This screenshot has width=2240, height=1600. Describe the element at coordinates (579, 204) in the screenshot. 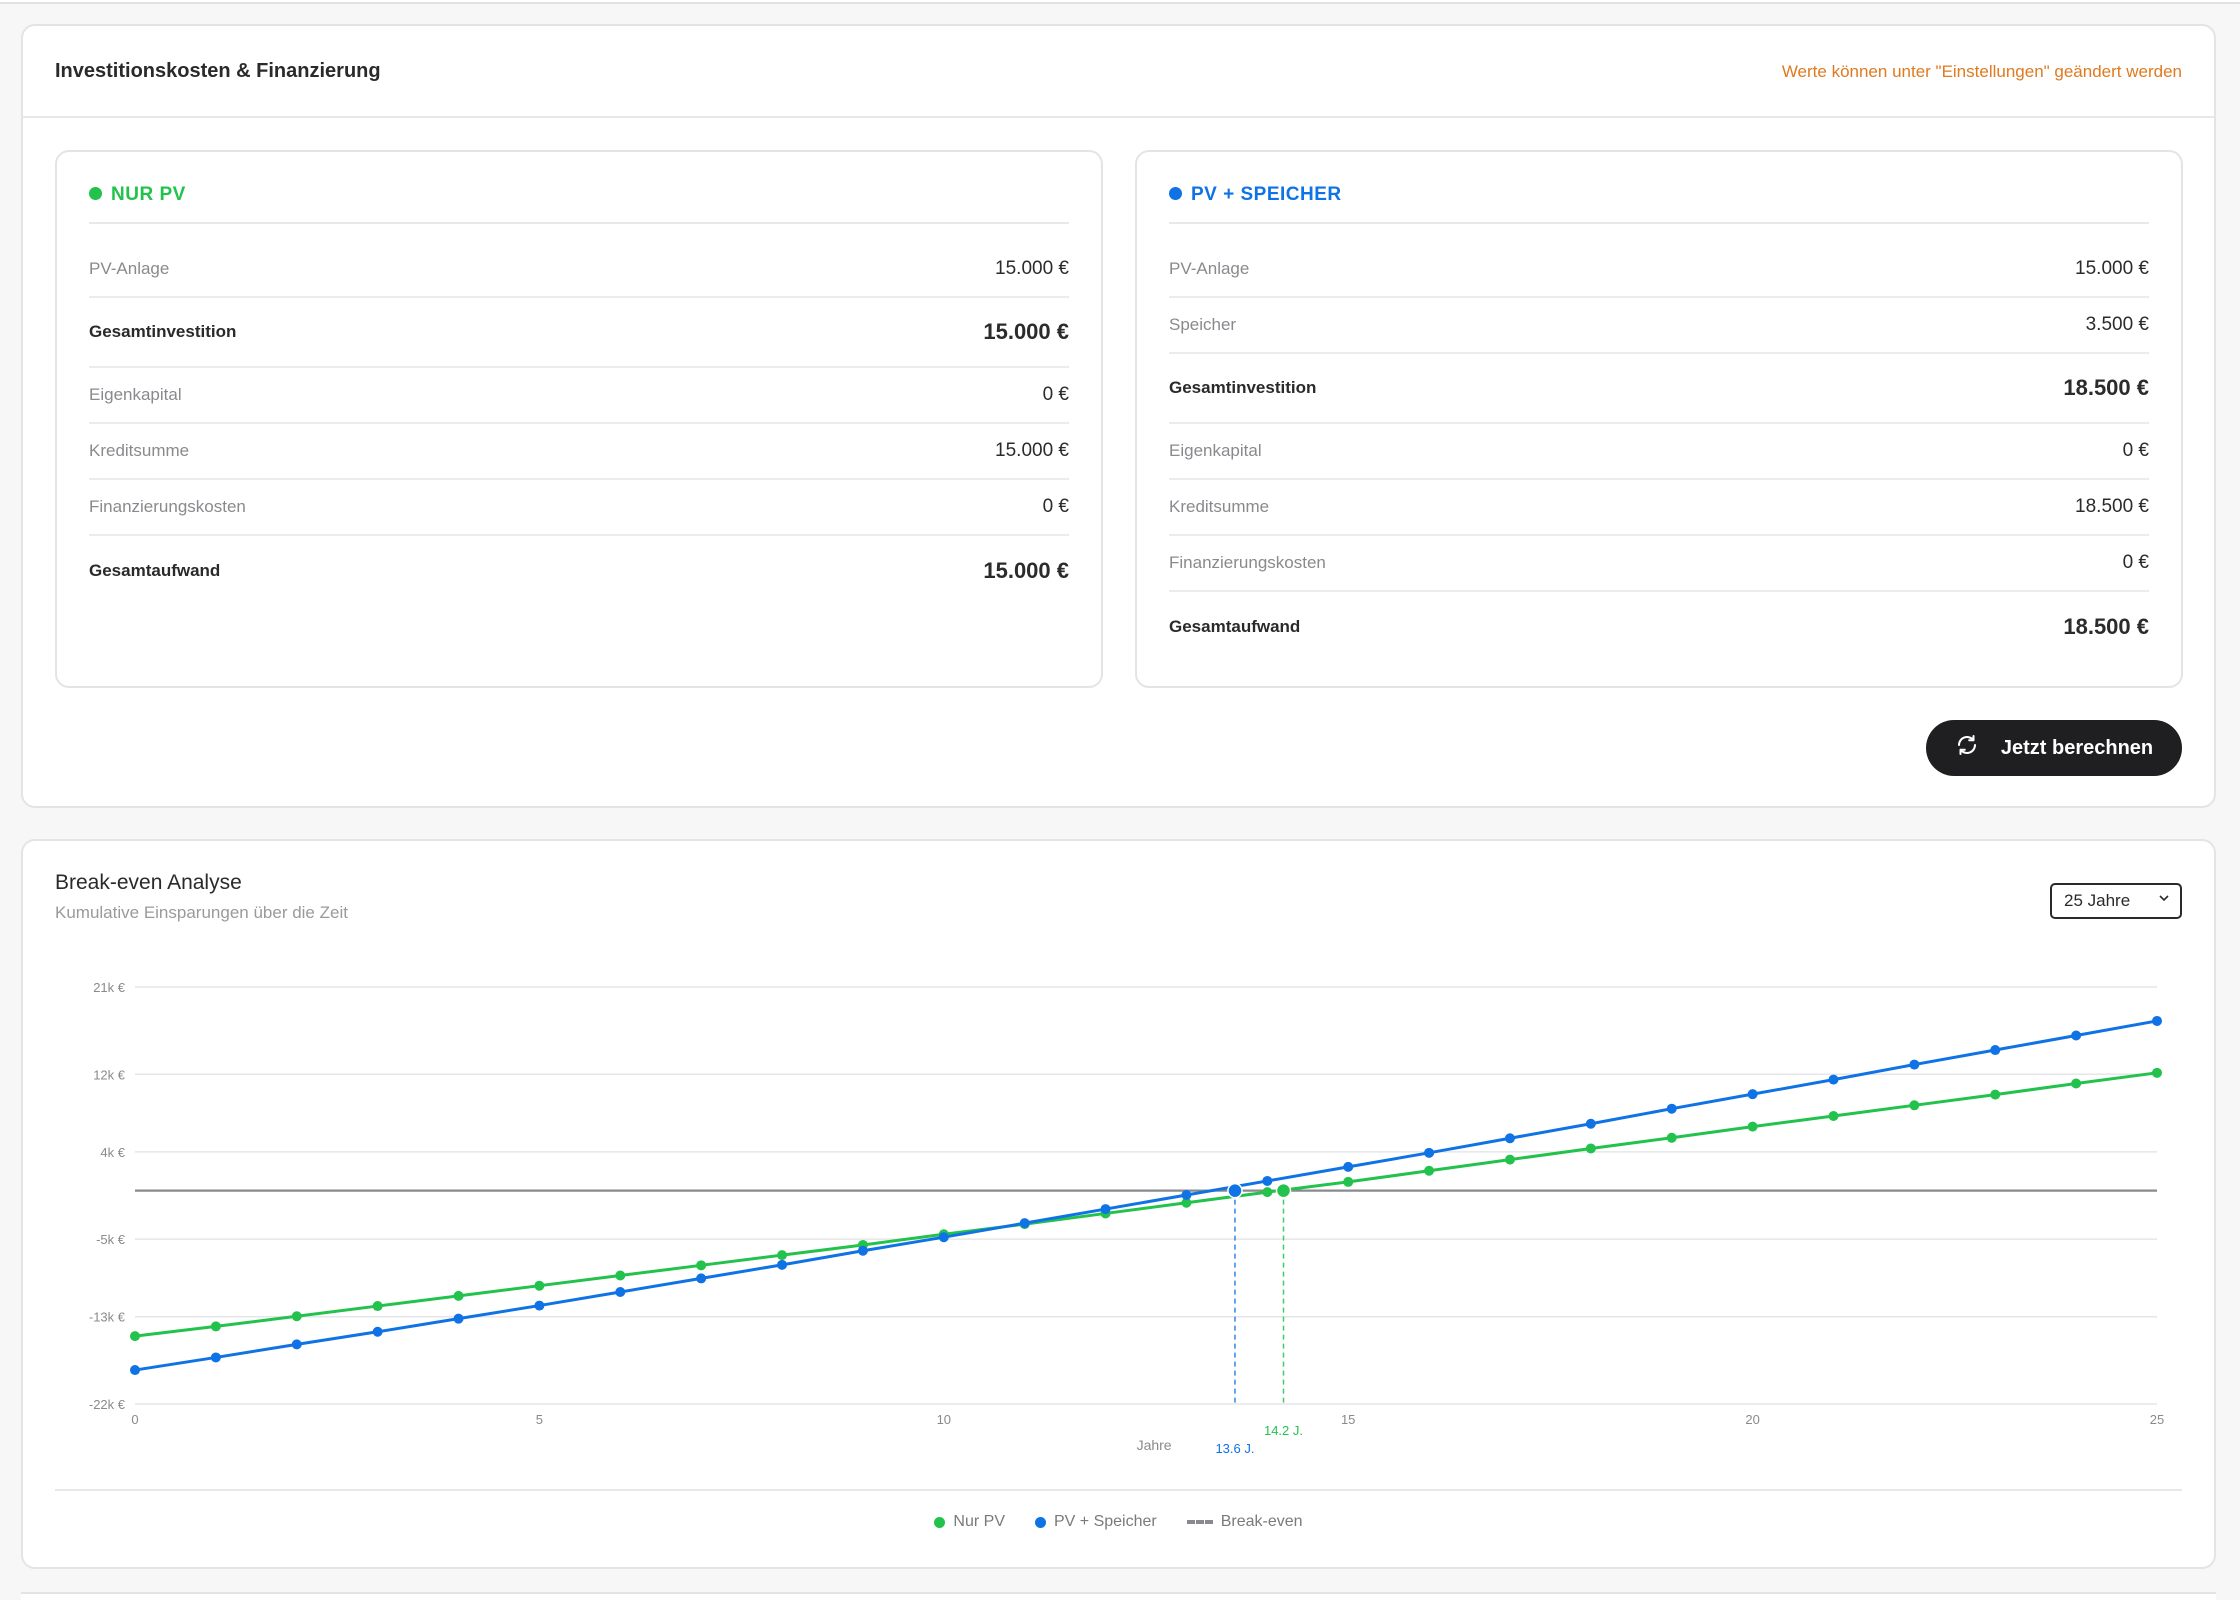

I see `nur-pv-header: NUR PV` at that location.